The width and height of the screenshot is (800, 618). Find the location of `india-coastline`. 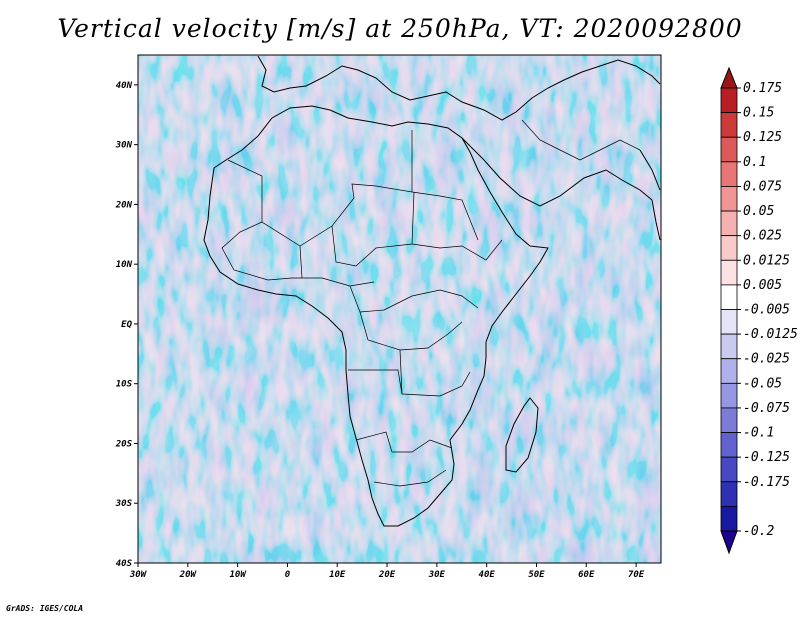

india-coastline is located at coordinates (650, 170).